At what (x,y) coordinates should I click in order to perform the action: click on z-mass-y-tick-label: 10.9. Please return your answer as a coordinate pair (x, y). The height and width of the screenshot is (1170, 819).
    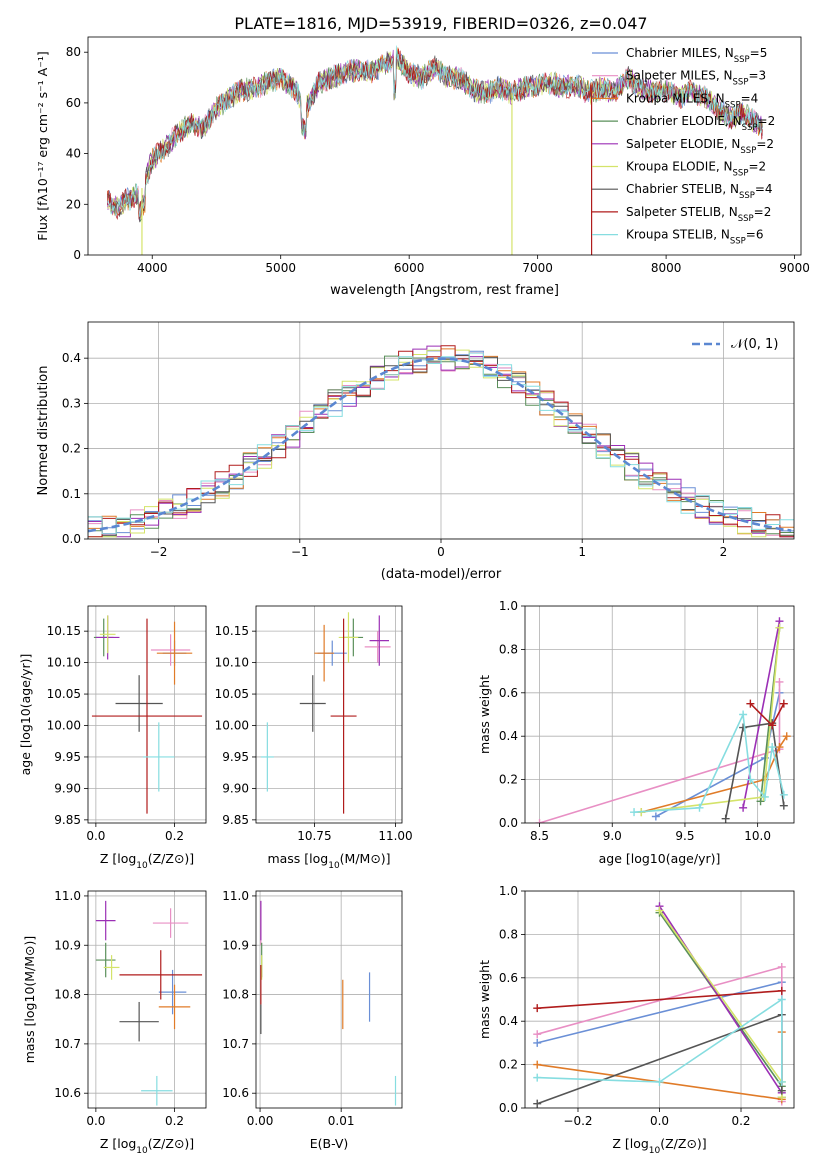
    Looking at the image, I should click on (67, 945).